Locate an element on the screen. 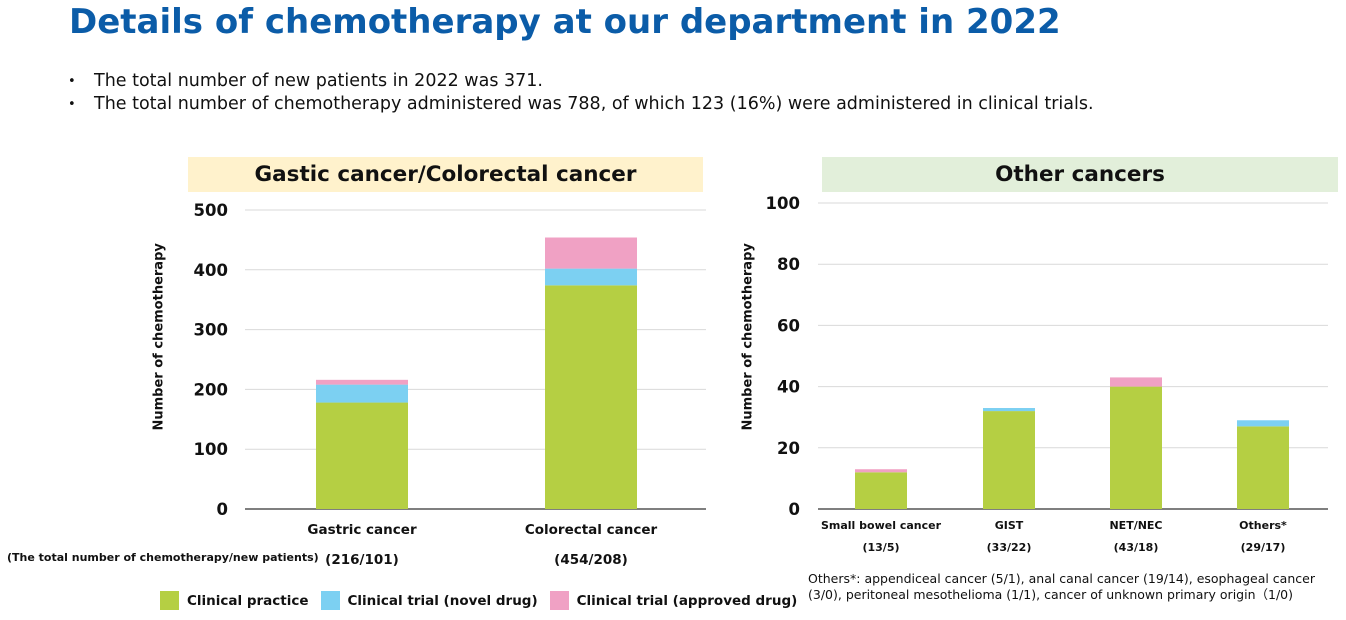 The height and width of the screenshot is (620, 1346). x-category-label: Colorectal cancer is located at coordinates (591, 530).